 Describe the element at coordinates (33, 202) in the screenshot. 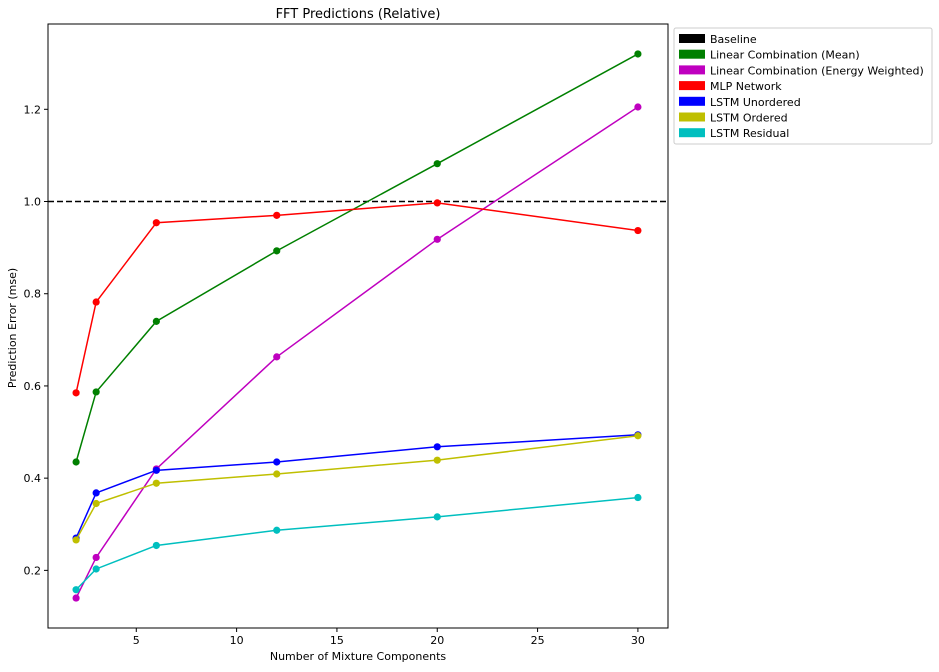

I see `y-tick-label-1: 1.0` at that location.